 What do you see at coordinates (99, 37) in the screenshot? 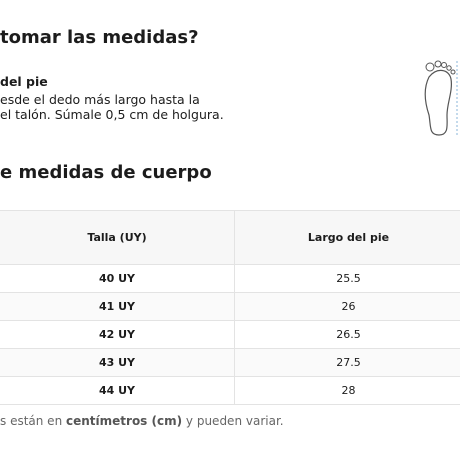
I see `heading: tomar las medidas?` at bounding box center [99, 37].